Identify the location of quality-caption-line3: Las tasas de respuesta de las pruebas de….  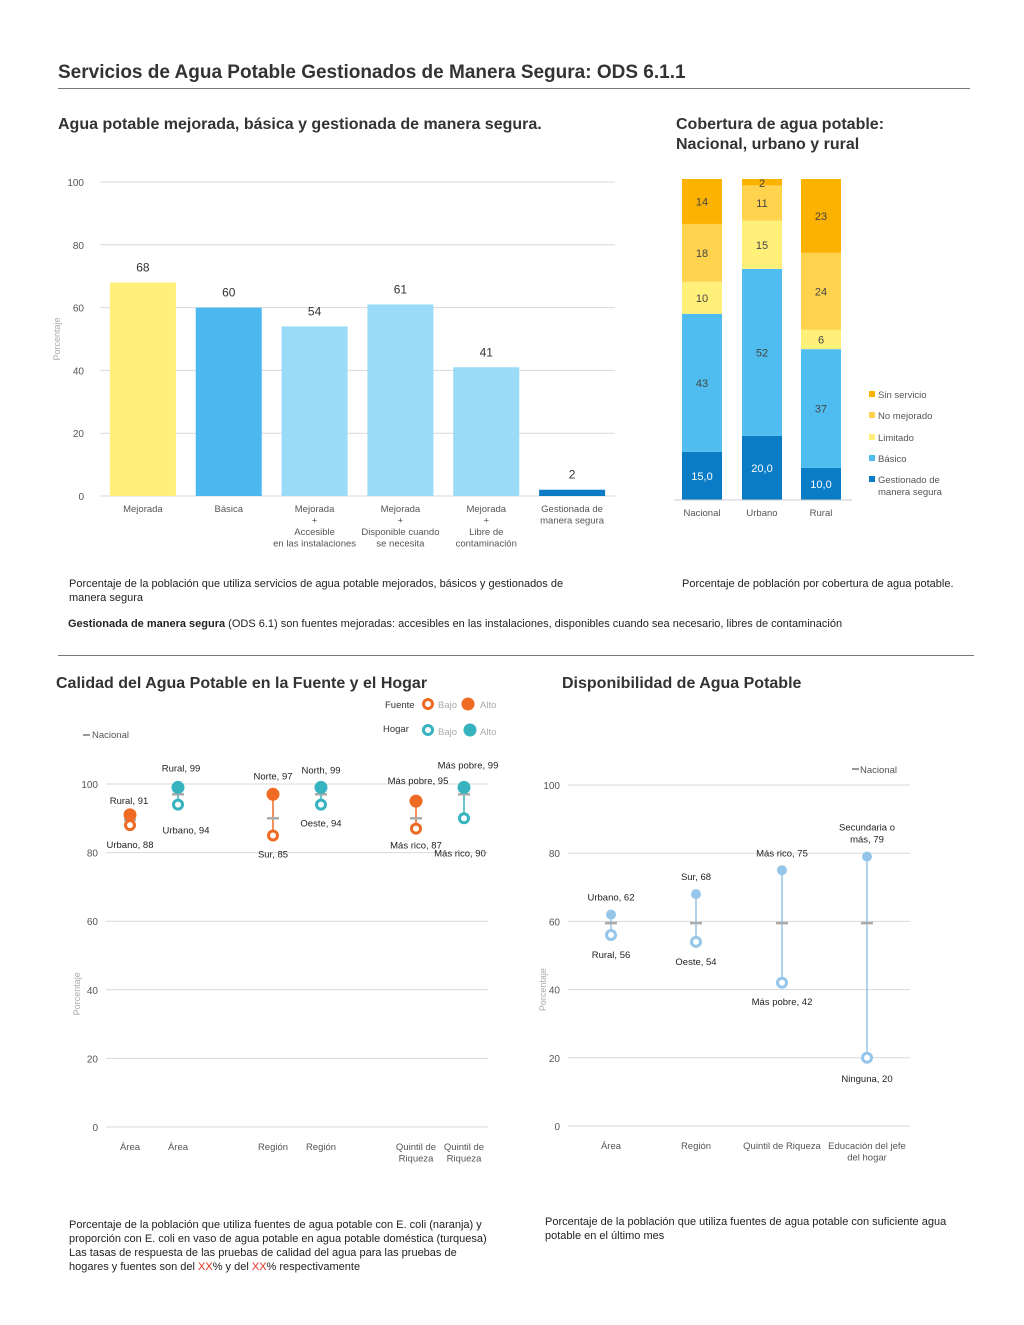
(263, 1253).